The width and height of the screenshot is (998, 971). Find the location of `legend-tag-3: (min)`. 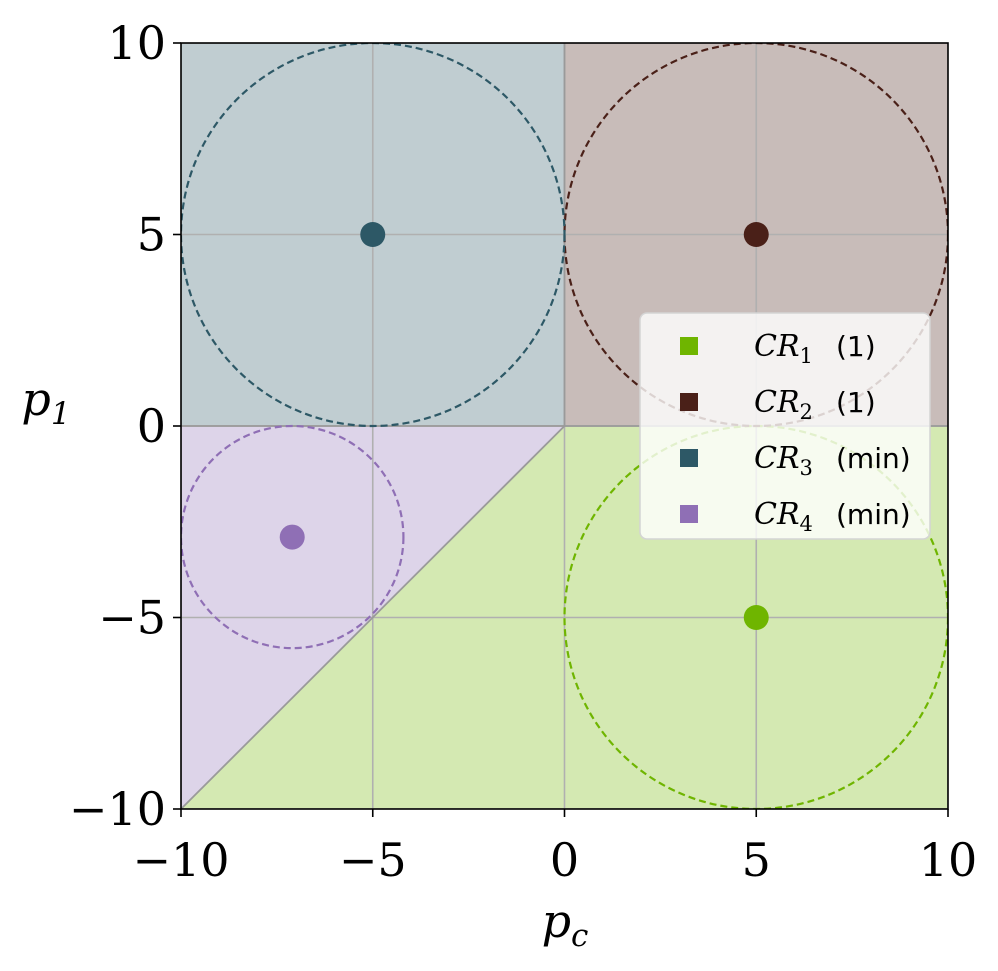

legend-tag-3: (min) is located at coordinates (873, 458).